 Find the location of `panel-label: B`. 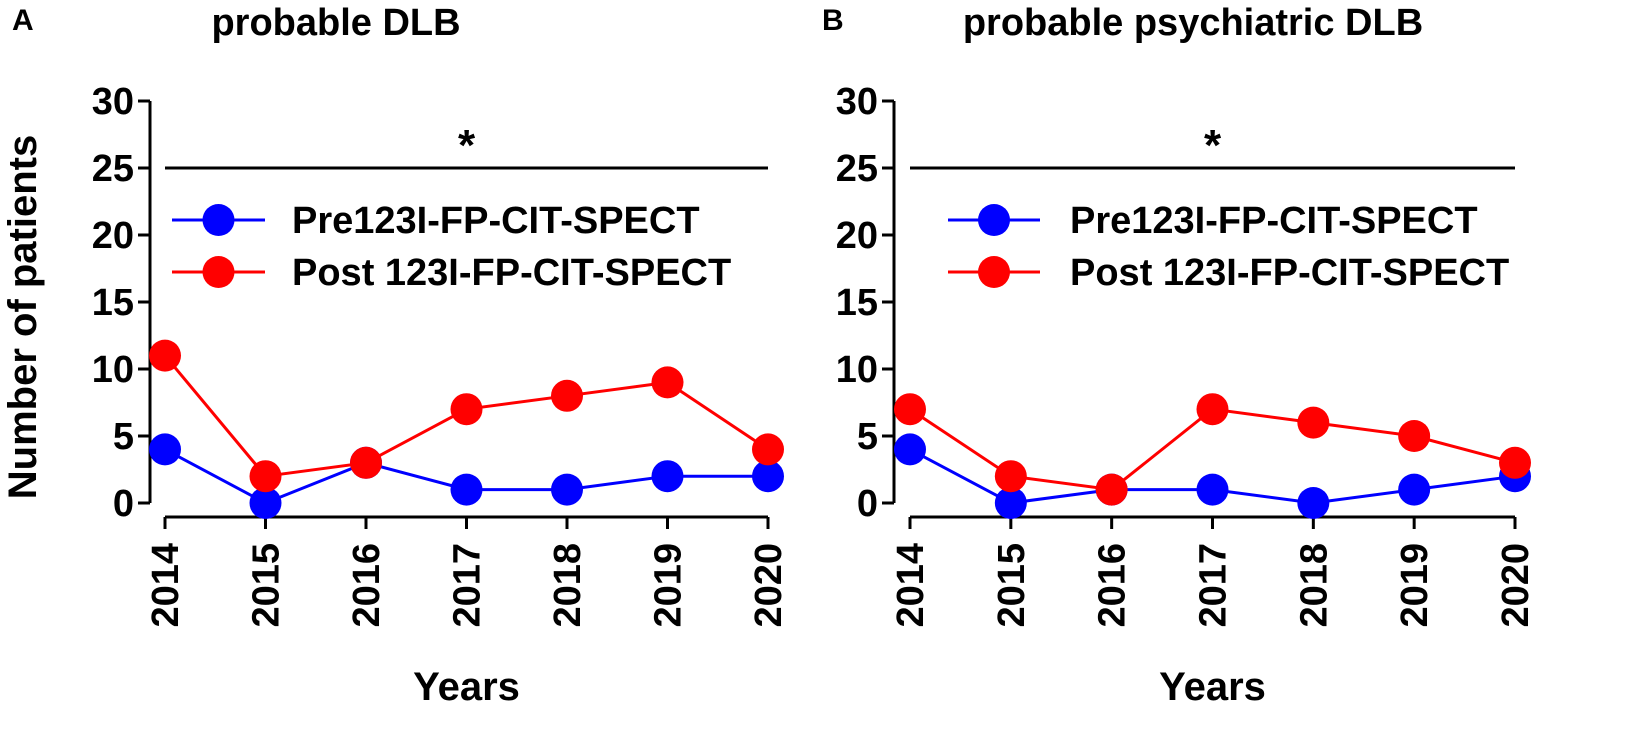

panel-label: B is located at coordinates (833, 20).